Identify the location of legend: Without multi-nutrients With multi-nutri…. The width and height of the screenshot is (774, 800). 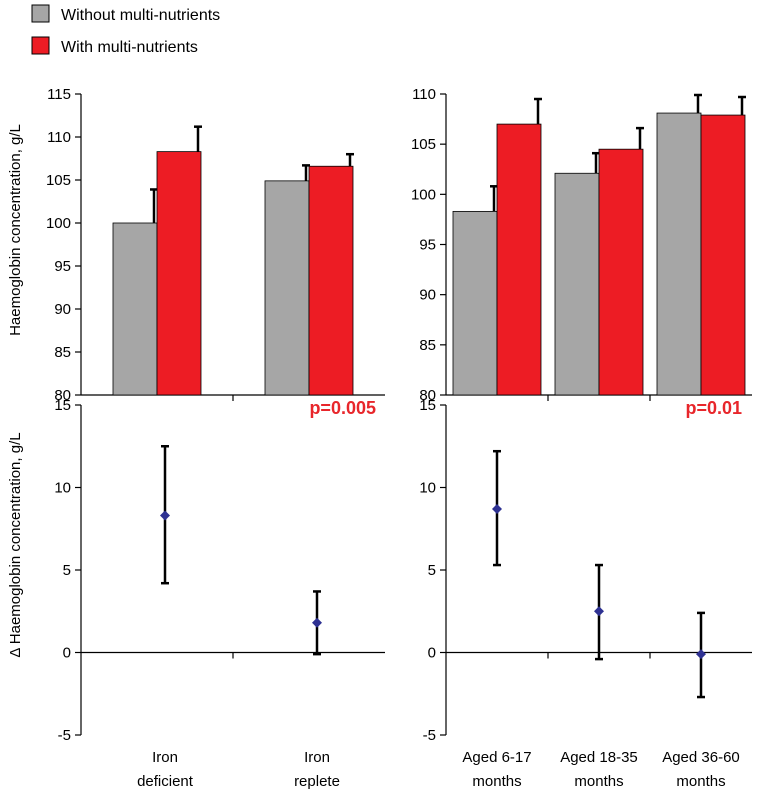
(125, 30).